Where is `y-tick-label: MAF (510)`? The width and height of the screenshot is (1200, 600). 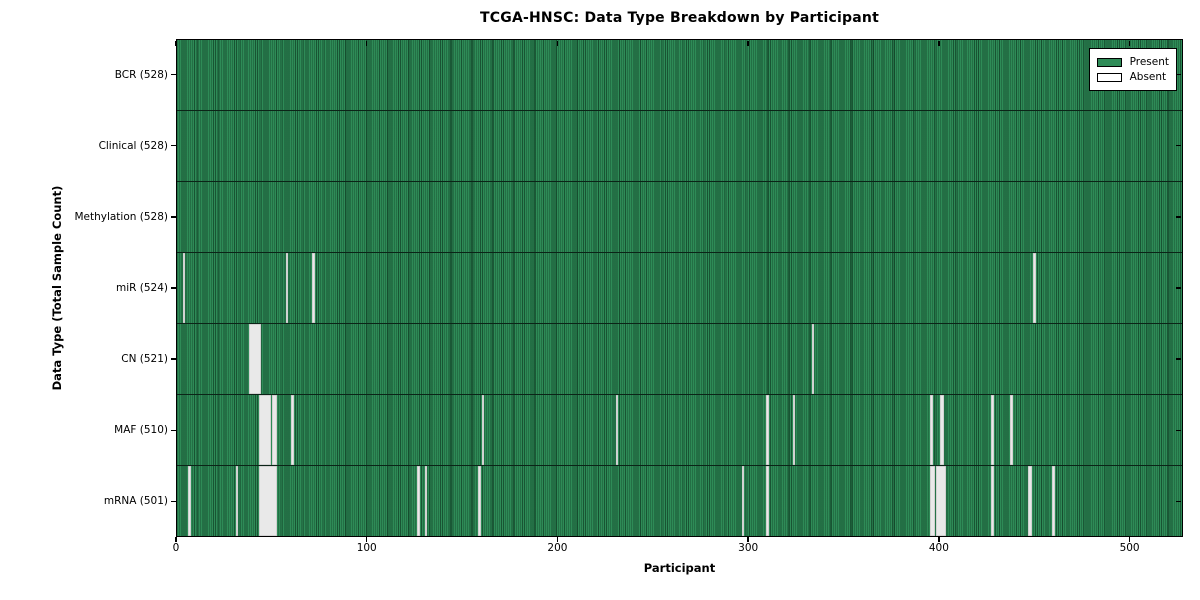 y-tick-label: MAF (510) is located at coordinates (141, 430).